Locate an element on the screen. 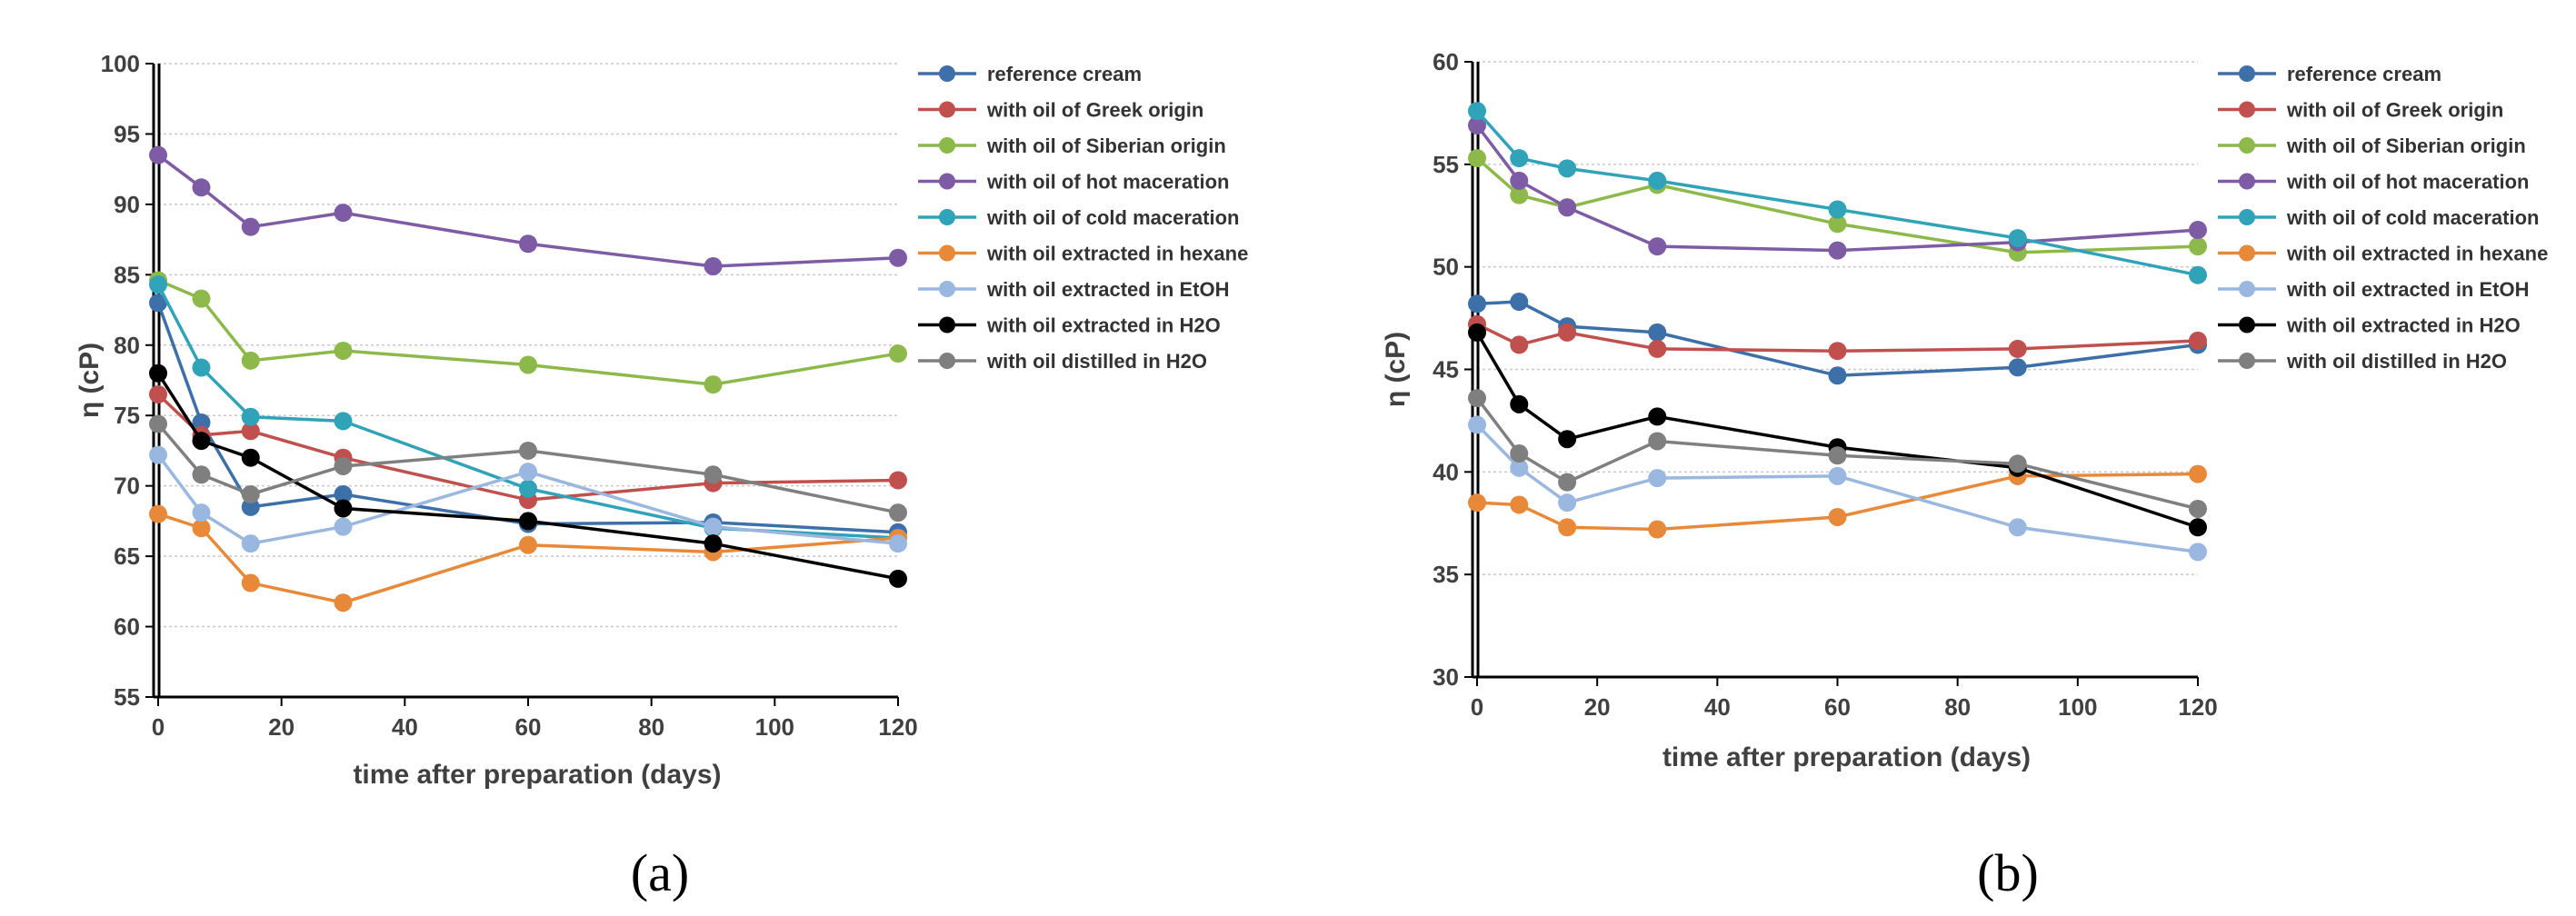 The height and width of the screenshot is (916, 2576). legend-label: with oil extracted in EtOH is located at coordinates (2407, 289).